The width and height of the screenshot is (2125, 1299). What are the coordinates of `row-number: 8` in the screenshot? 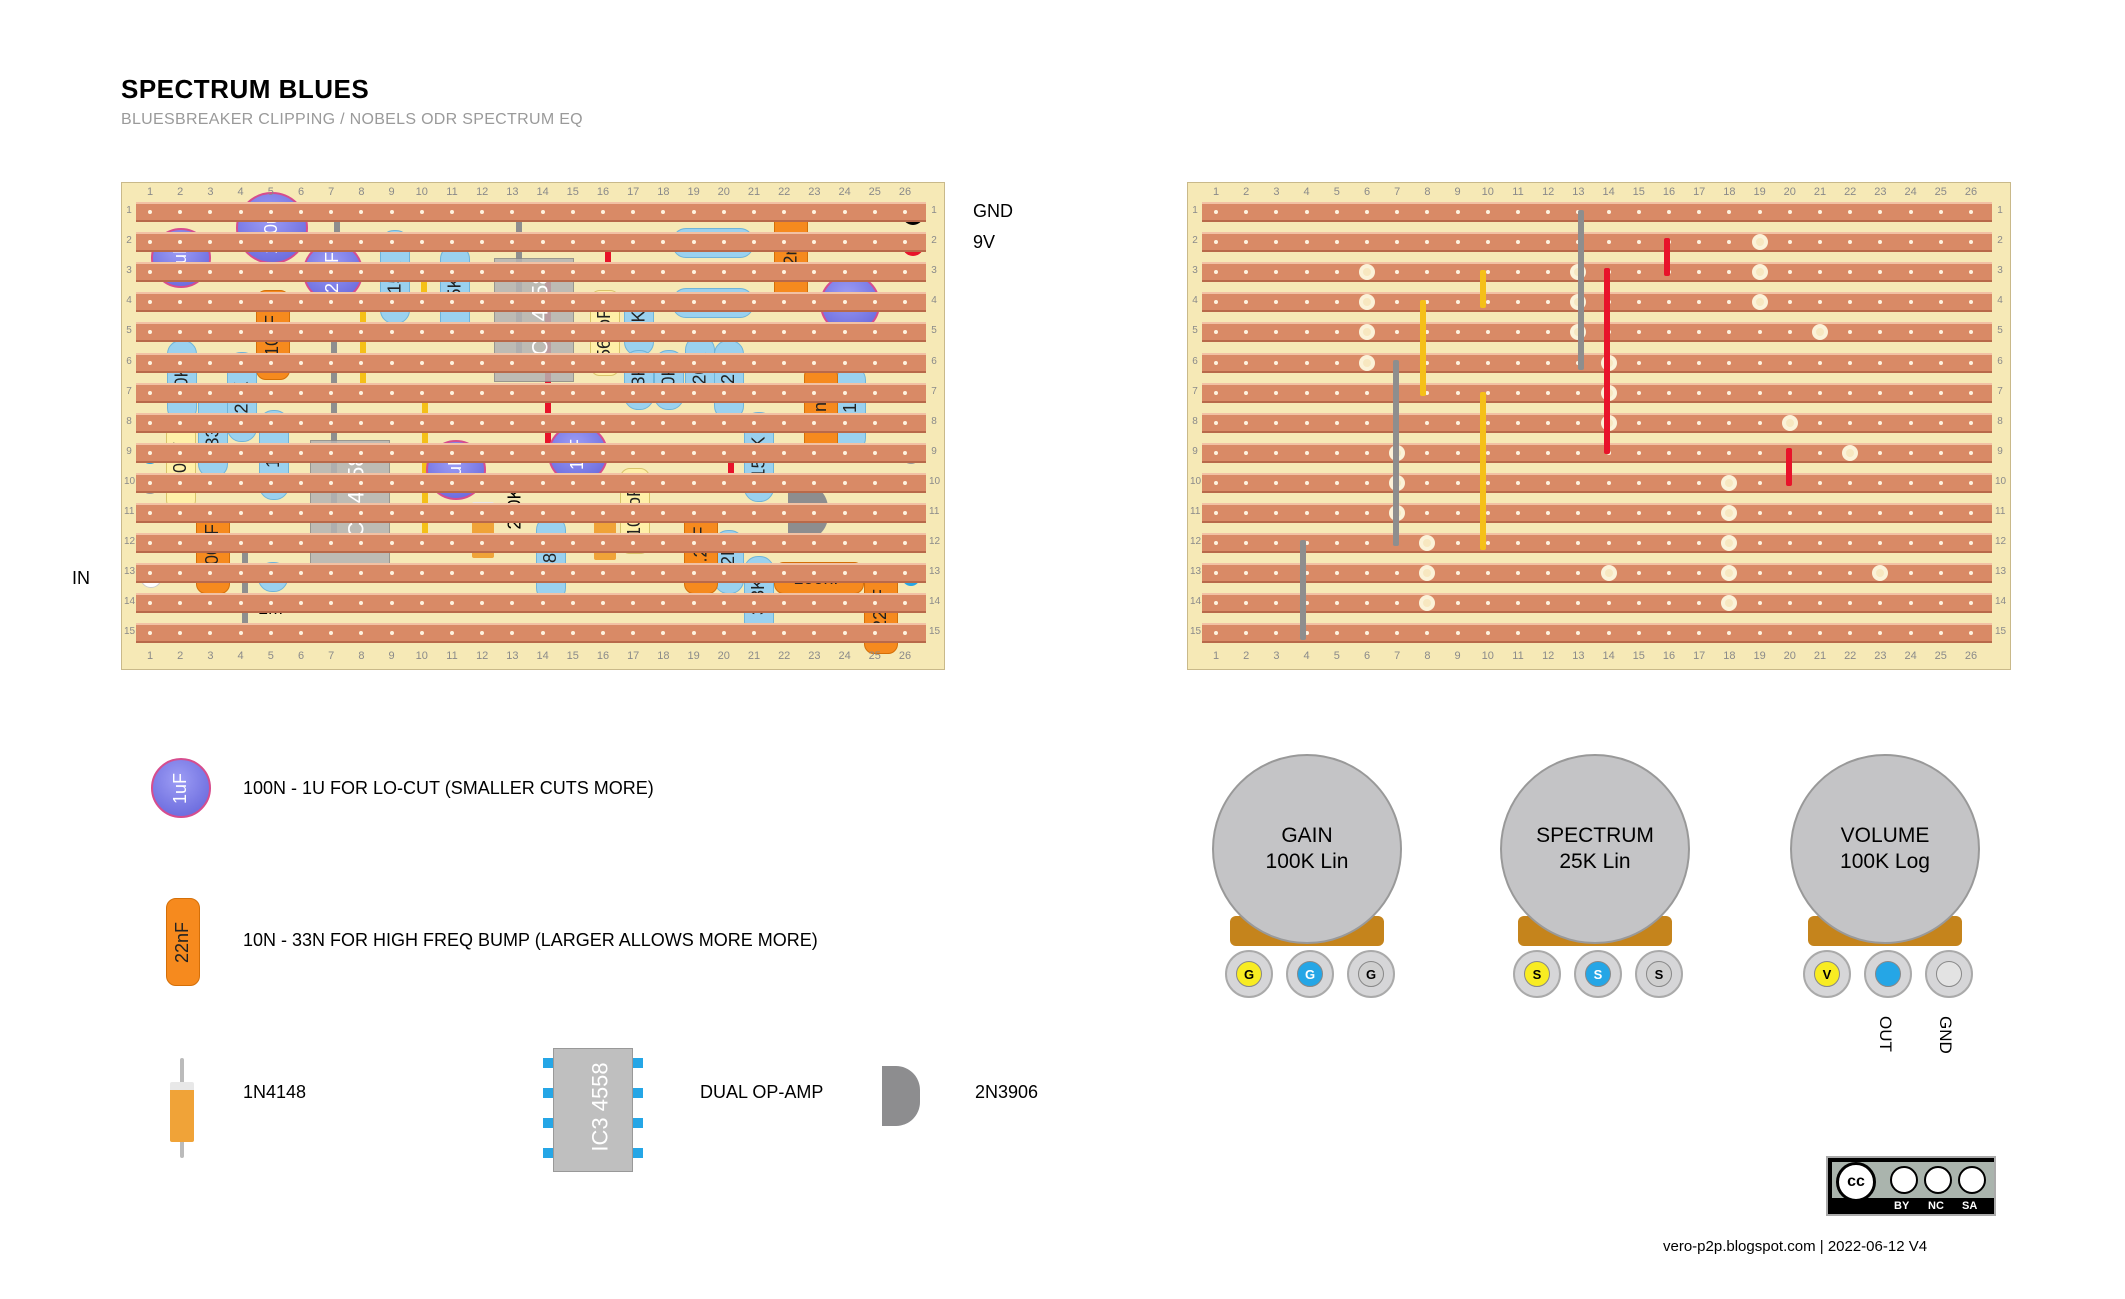 It's located at (129, 421).